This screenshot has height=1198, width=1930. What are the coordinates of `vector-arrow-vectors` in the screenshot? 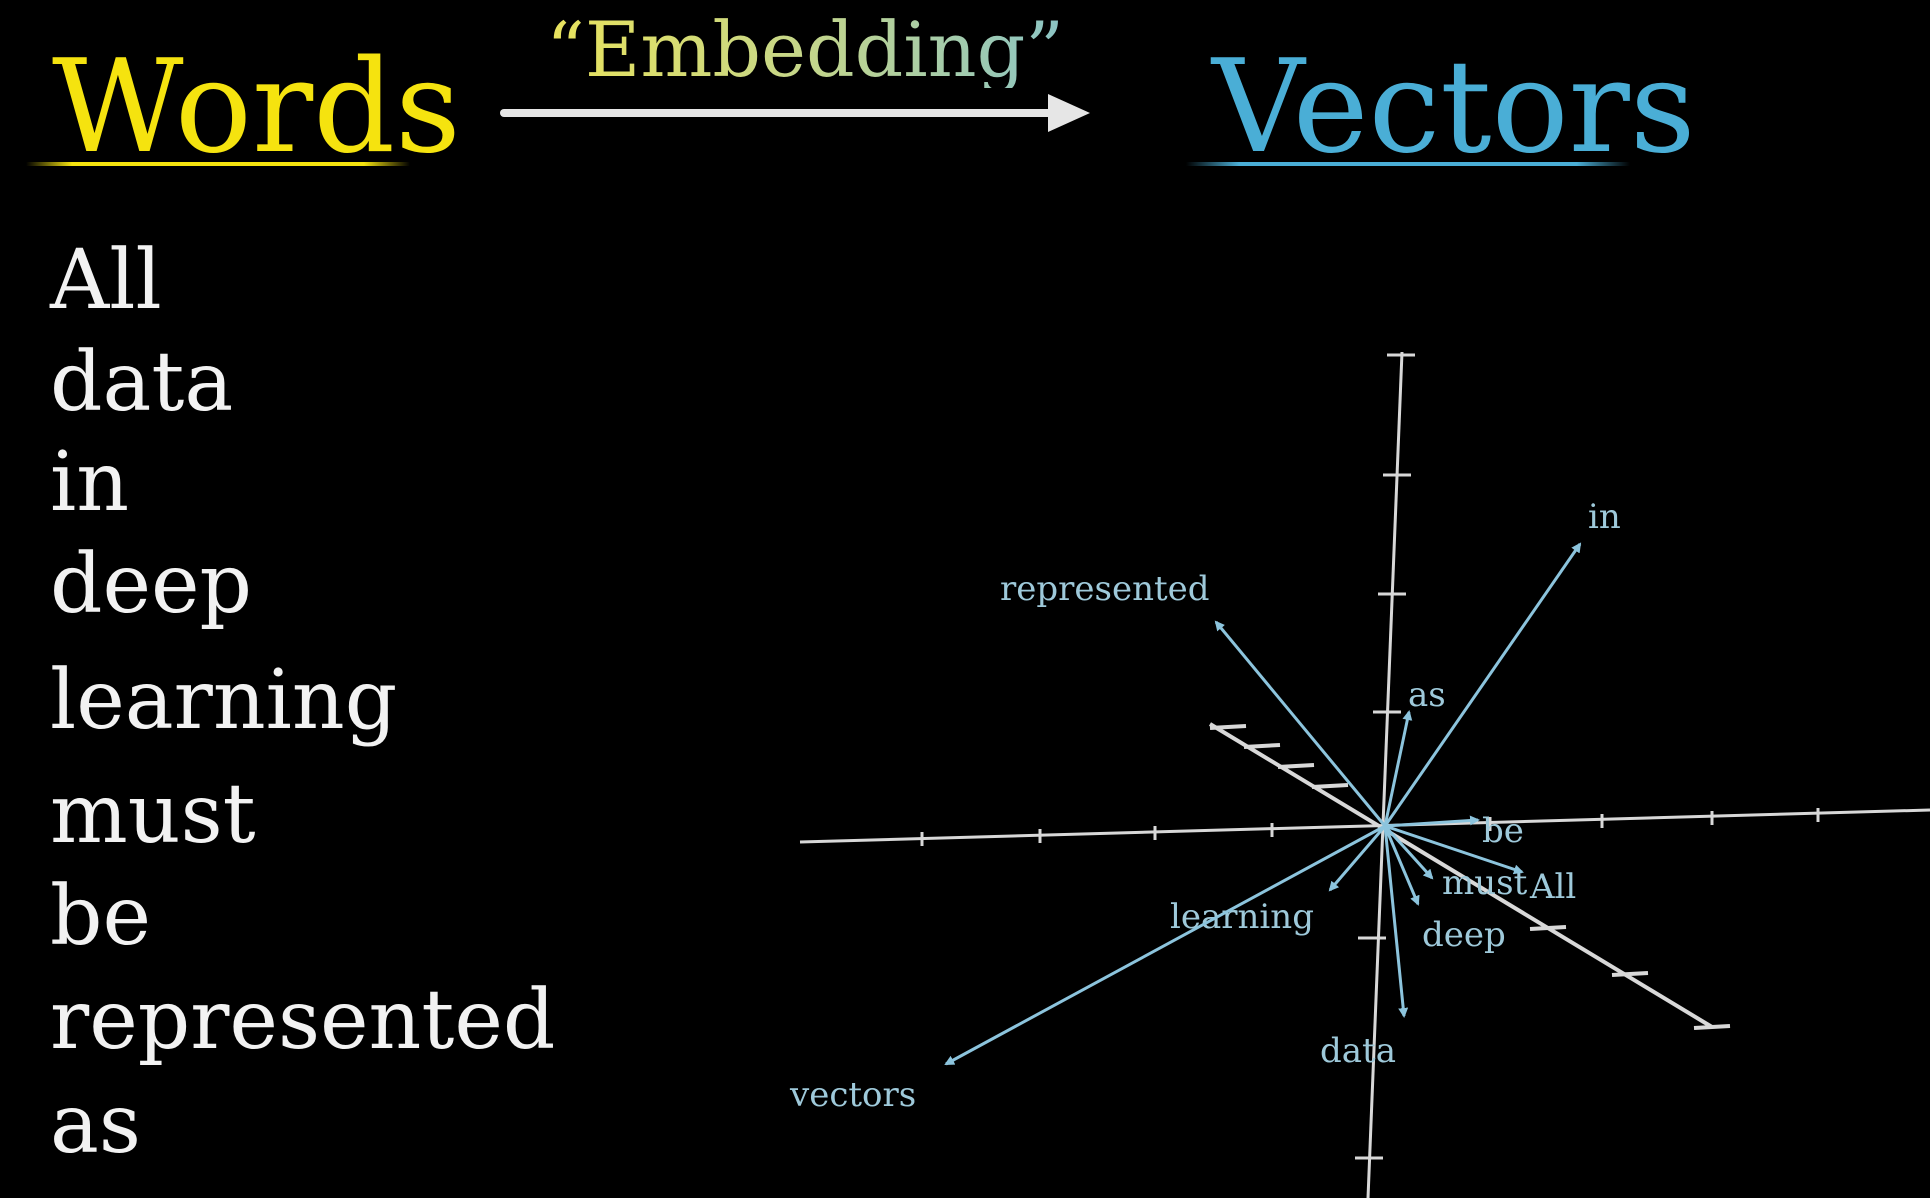 It's located at (1165, 945).